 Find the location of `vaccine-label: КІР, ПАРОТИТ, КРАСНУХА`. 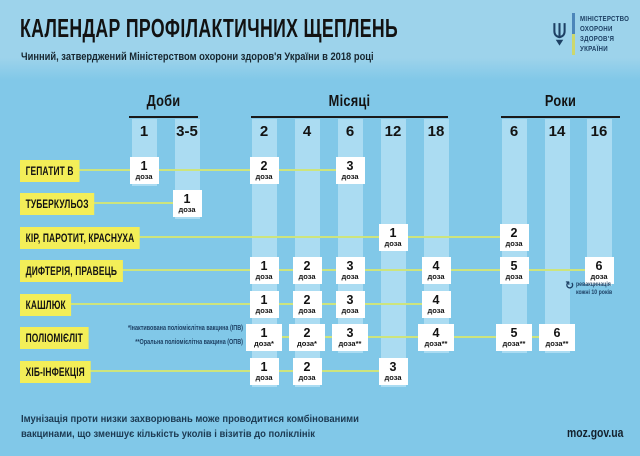

vaccine-label: КІР, ПАРОТИТ, КРАСНУХА is located at coordinates (80, 238).